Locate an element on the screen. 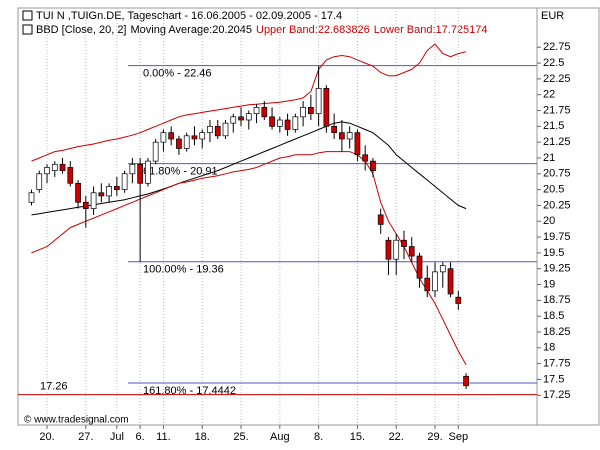 Image resolution: width=600 pixels, height=450 pixels. x-tick-label: 29. is located at coordinates (434, 437).